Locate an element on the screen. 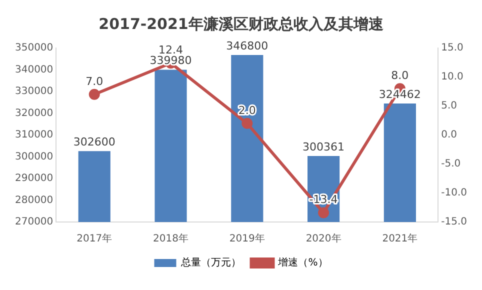 This screenshot has width=482, height=290. y2-tick-label: 5.0 is located at coordinates (449, 106).